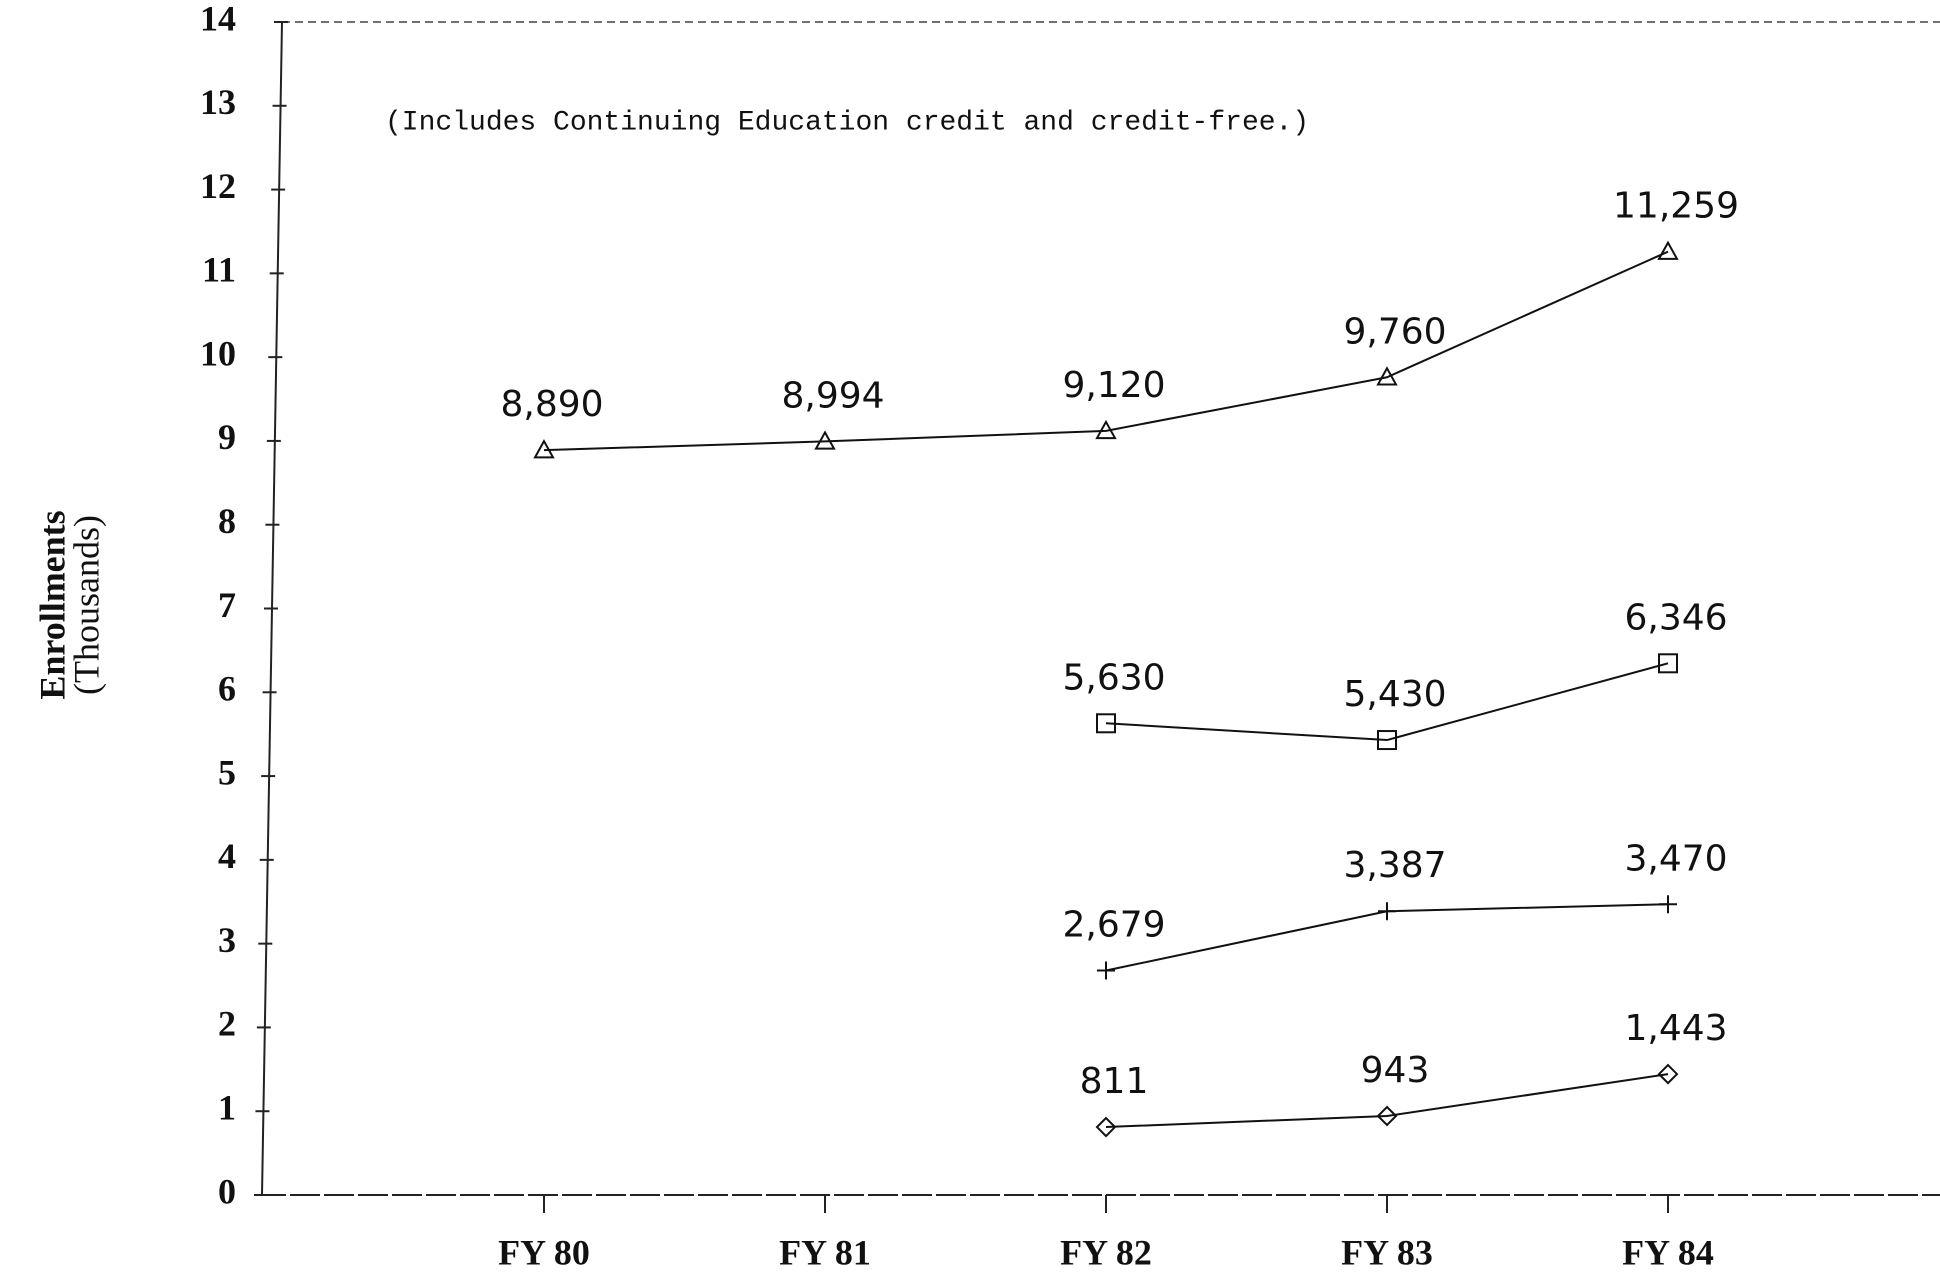 Image resolution: width=1940 pixels, height=1278 pixels. Describe the element at coordinates (1676, 206) in the screenshot. I see `data-label: 11,259` at that location.